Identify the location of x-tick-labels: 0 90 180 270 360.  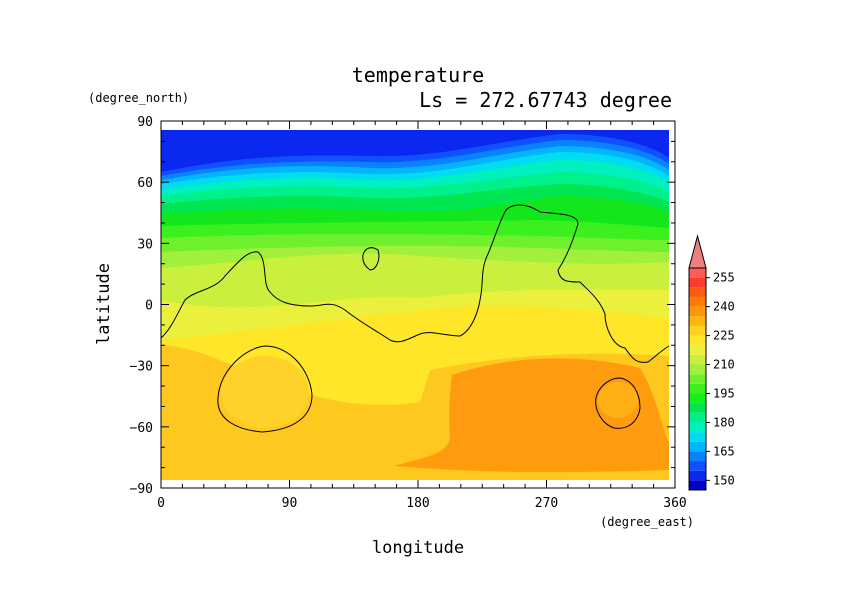
(422, 503).